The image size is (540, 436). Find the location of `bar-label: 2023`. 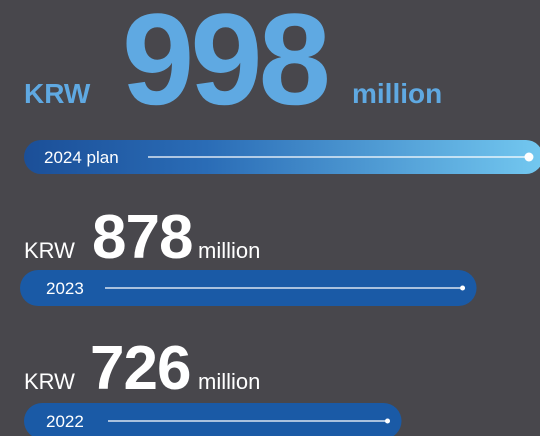

bar-label: 2023 is located at coordinates (65, 288).